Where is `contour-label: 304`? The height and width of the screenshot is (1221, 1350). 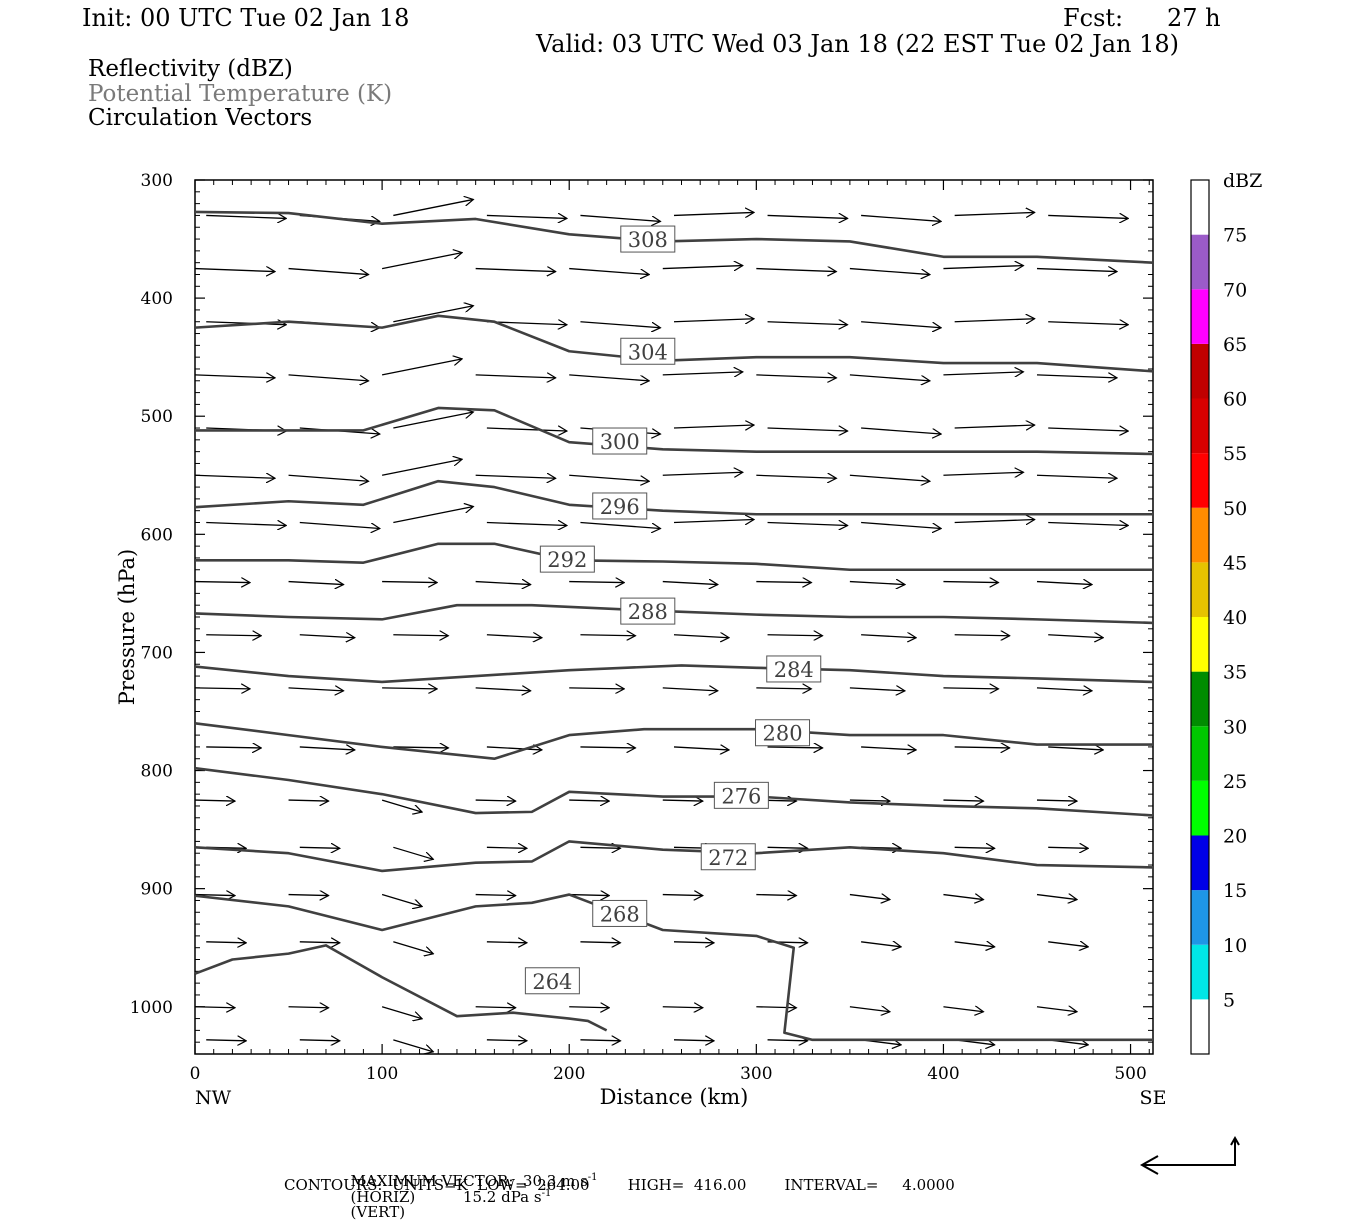 contour-label: 304 is located at coordinates (648, 352).